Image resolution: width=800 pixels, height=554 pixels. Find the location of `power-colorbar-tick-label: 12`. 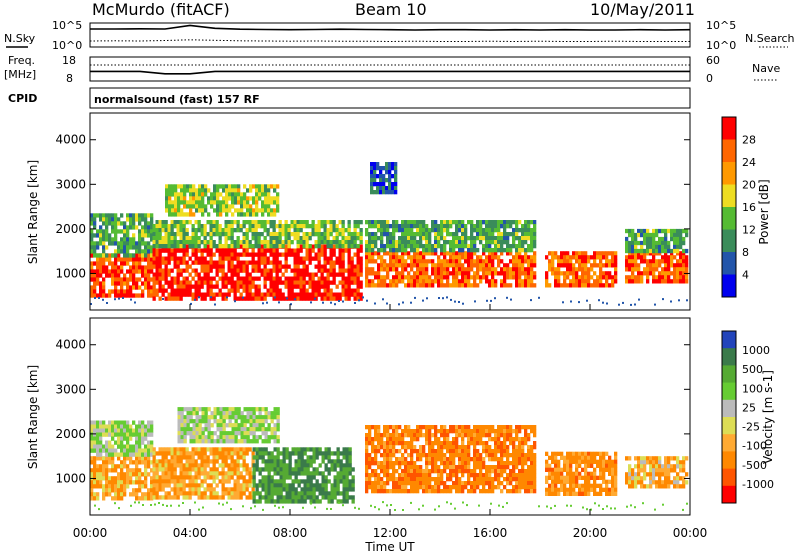

power-colorbar-tick-label: 12 is located at coordinates (749, 230).